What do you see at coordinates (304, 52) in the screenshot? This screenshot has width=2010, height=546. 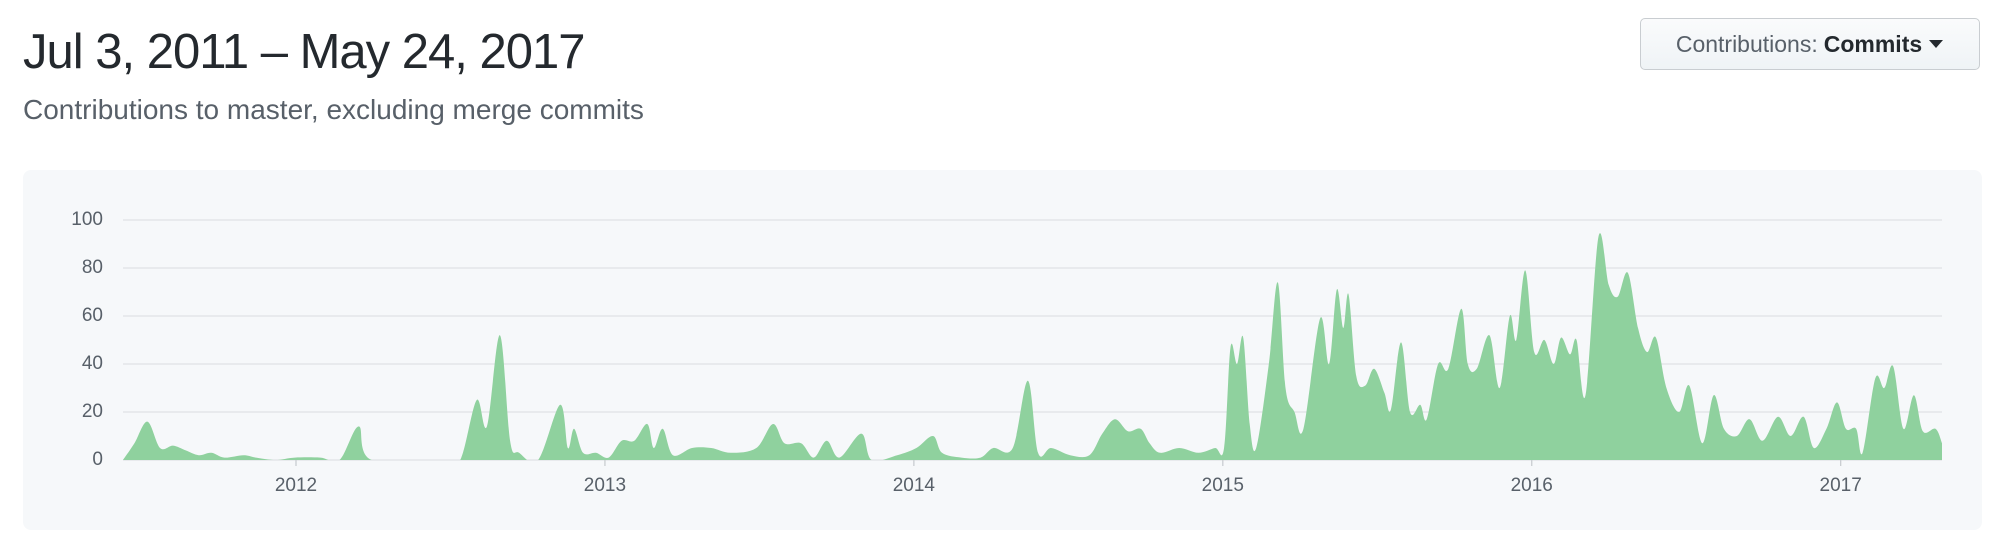 I see `title: Jul 3, 2011 – May 24, 2017` at bounding box center [304, 52].